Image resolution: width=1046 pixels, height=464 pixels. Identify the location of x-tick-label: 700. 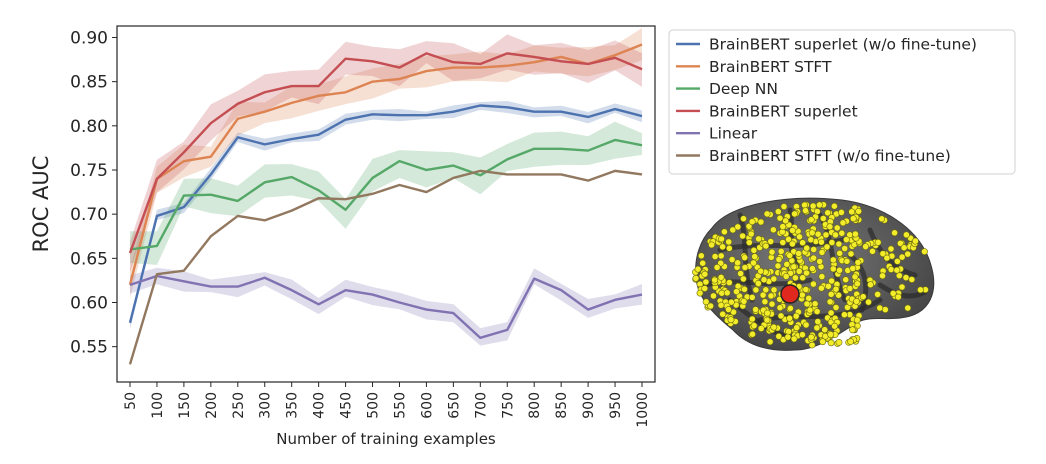
(481, 405).